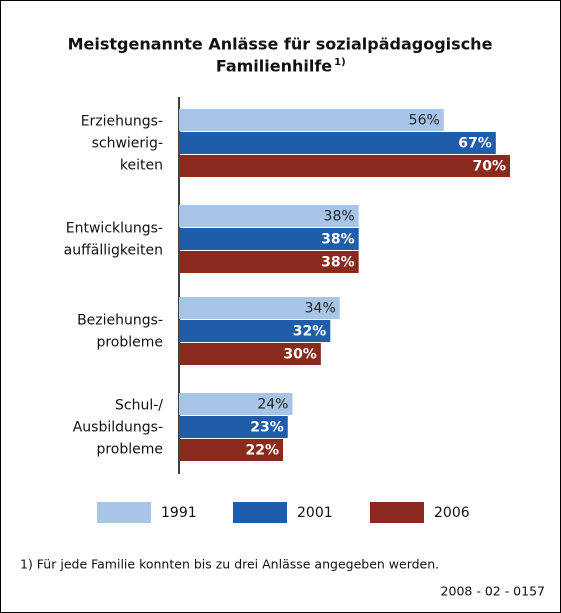  I want to click on value-label: 70%, so click(489, 167).